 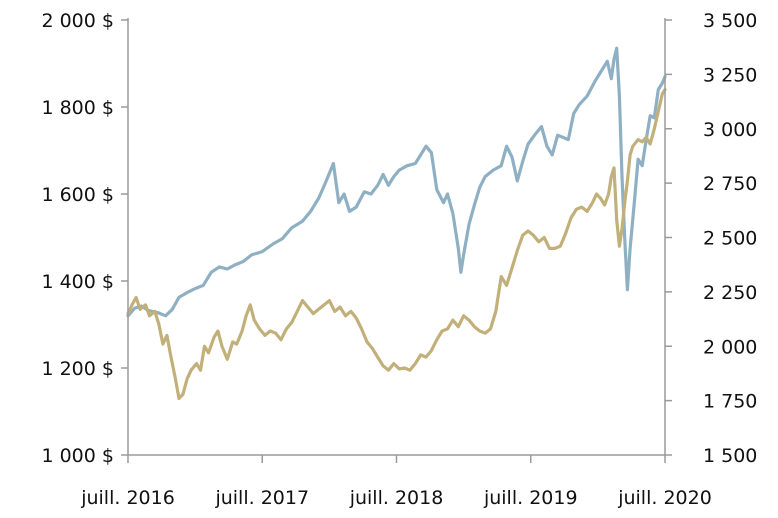 What do you see at coordinates (730, 184) in the screenshot?
I see `right-y-tick-label: 2 750` at bounding box center [730, 184].